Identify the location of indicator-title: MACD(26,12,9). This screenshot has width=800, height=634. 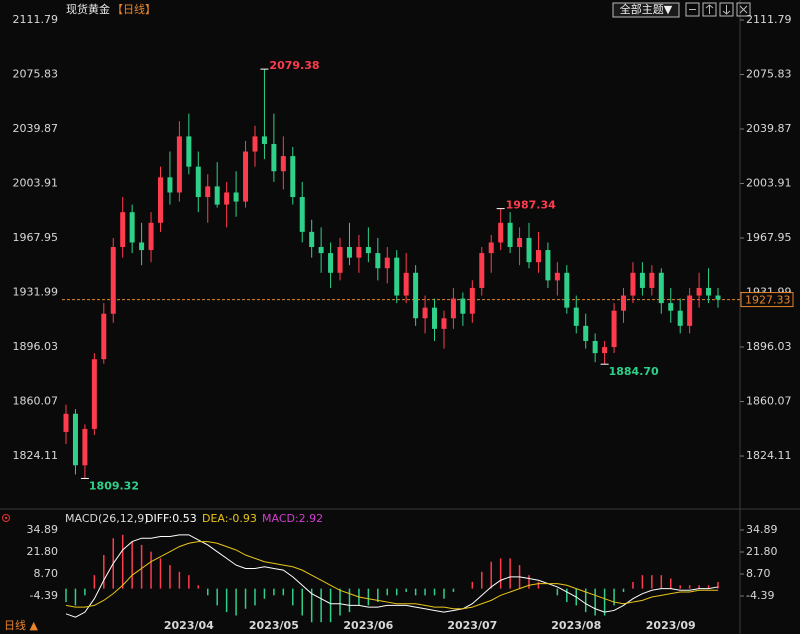
(107, 518).